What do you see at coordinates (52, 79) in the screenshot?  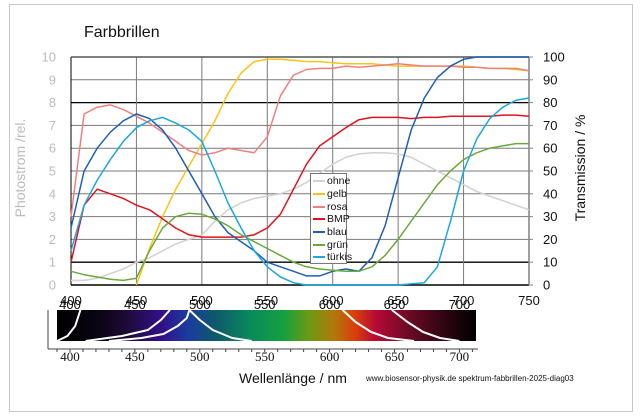 I see `y-left-tick: 9` at bounding box center [52, 79].